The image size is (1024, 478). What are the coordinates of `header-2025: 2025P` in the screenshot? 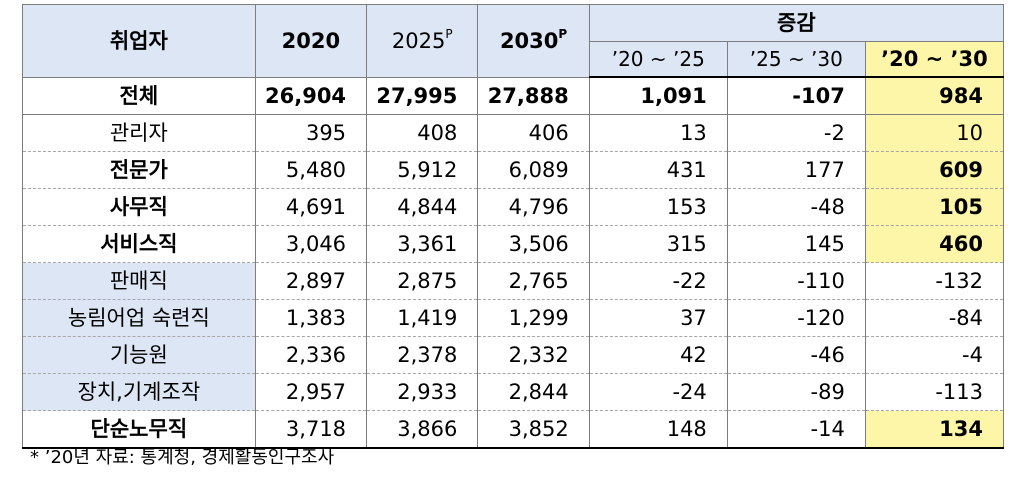 It's located at (422, 41).